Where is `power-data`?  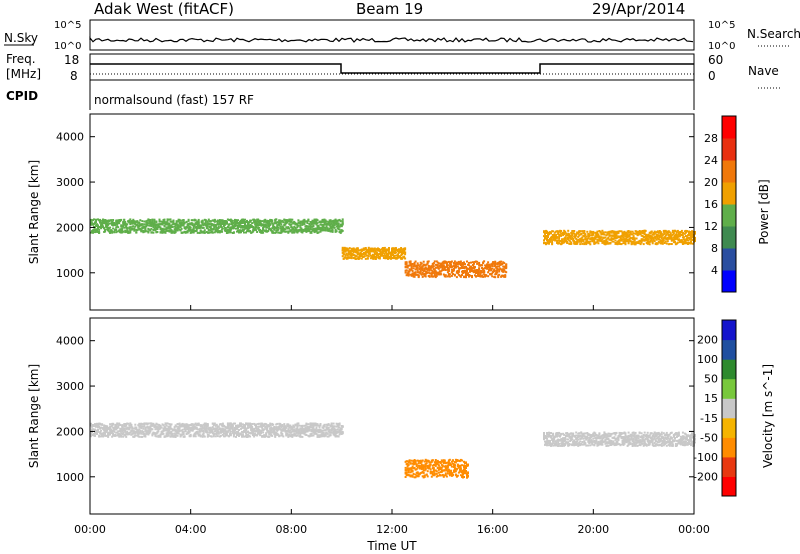 power-data is located at coordinates (393, 248).